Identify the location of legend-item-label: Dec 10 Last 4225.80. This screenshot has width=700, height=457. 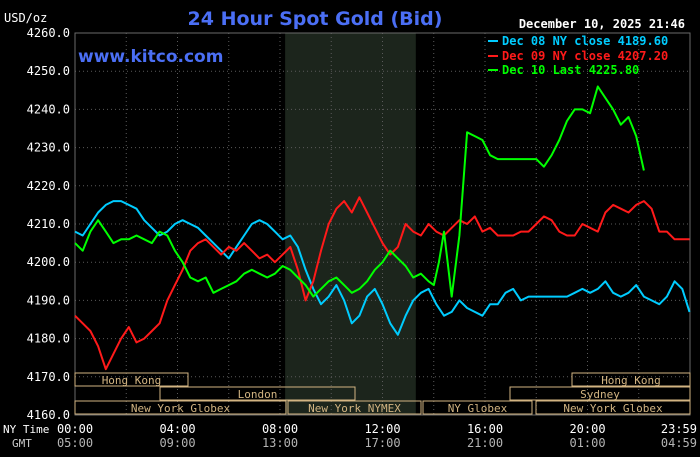
(570, 70).